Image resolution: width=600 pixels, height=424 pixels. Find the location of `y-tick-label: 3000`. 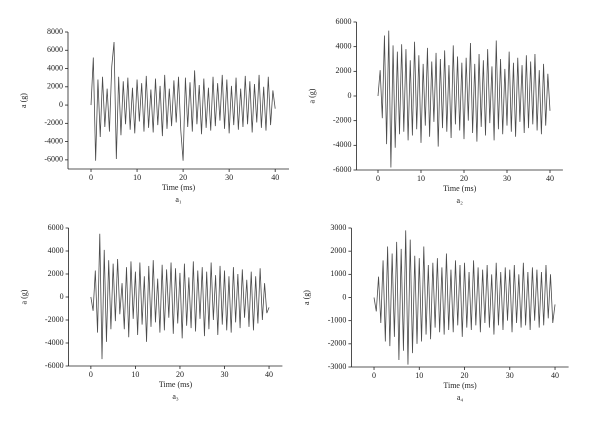

y-tick-label: 3000 is located at coordinates (338, 227).